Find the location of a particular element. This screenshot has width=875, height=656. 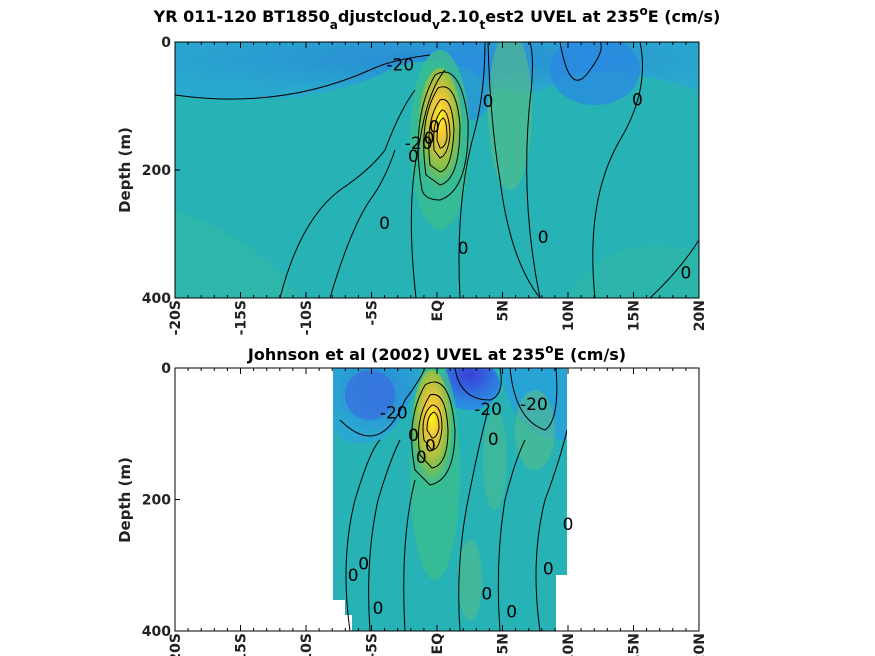

y-tick-labels-bottom: 0 200 400 is located at coordinates (161, 500).